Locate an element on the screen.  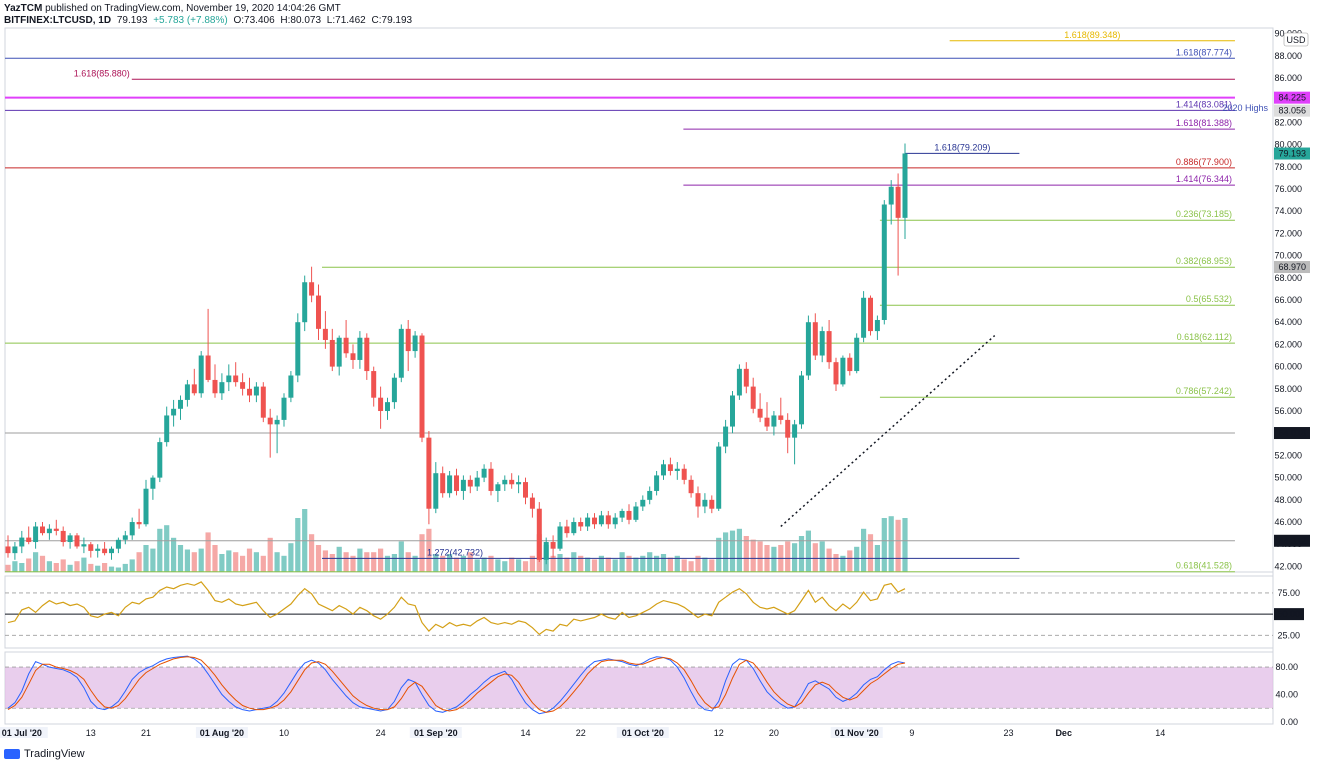
rsi-pane is located at coordinates (639, 612).